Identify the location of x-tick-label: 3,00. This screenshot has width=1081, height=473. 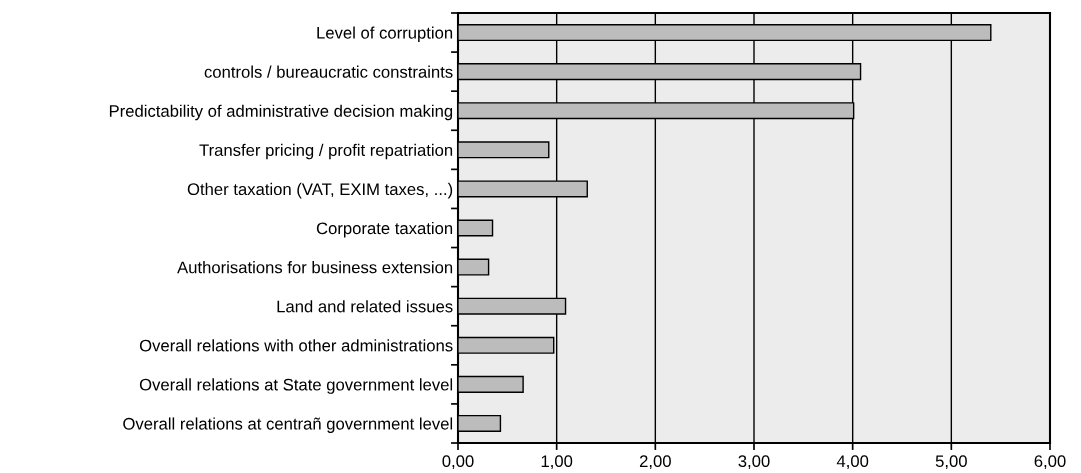
(754, 462).